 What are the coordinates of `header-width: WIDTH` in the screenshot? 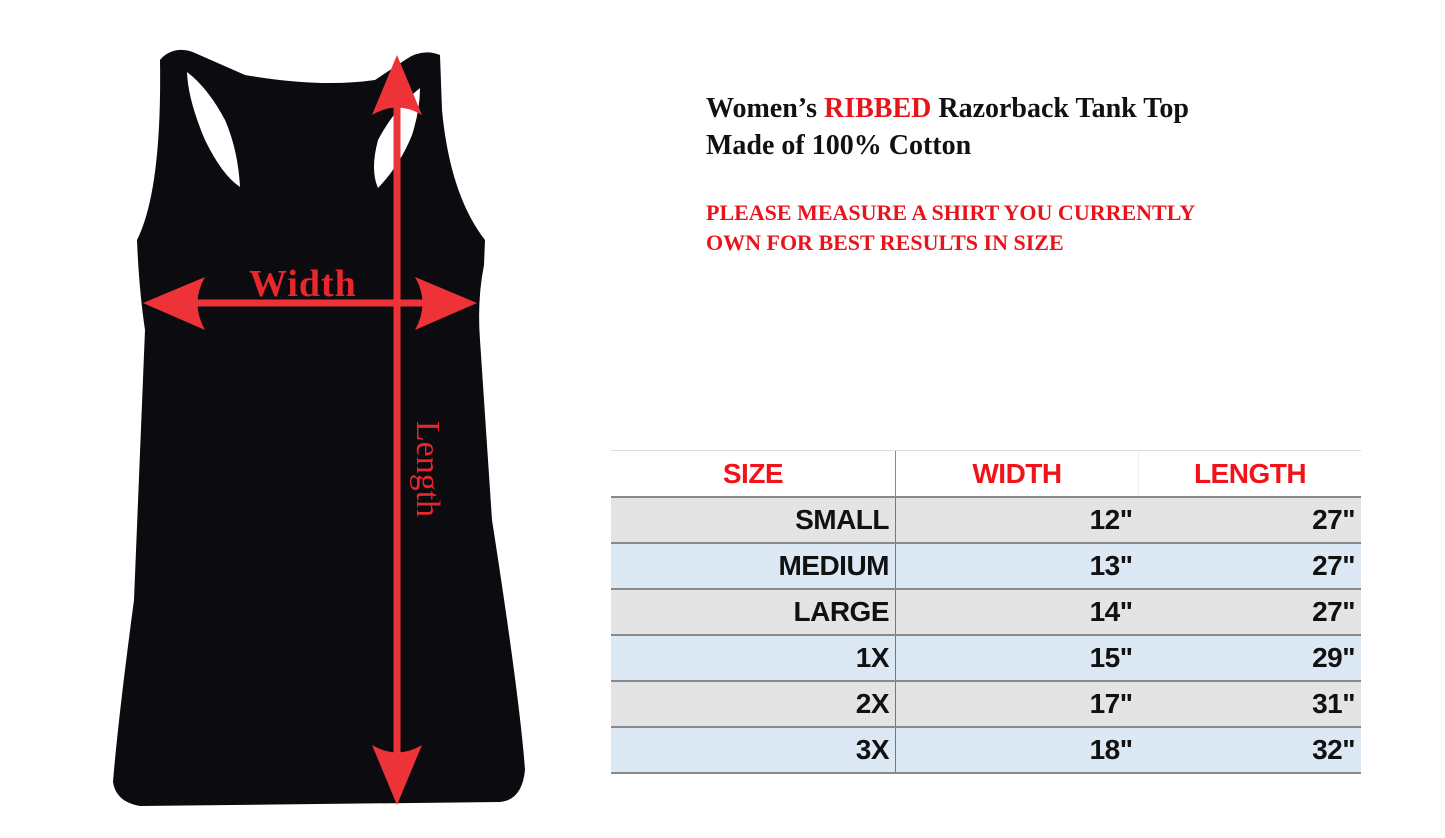 It's located at (1017, 474).